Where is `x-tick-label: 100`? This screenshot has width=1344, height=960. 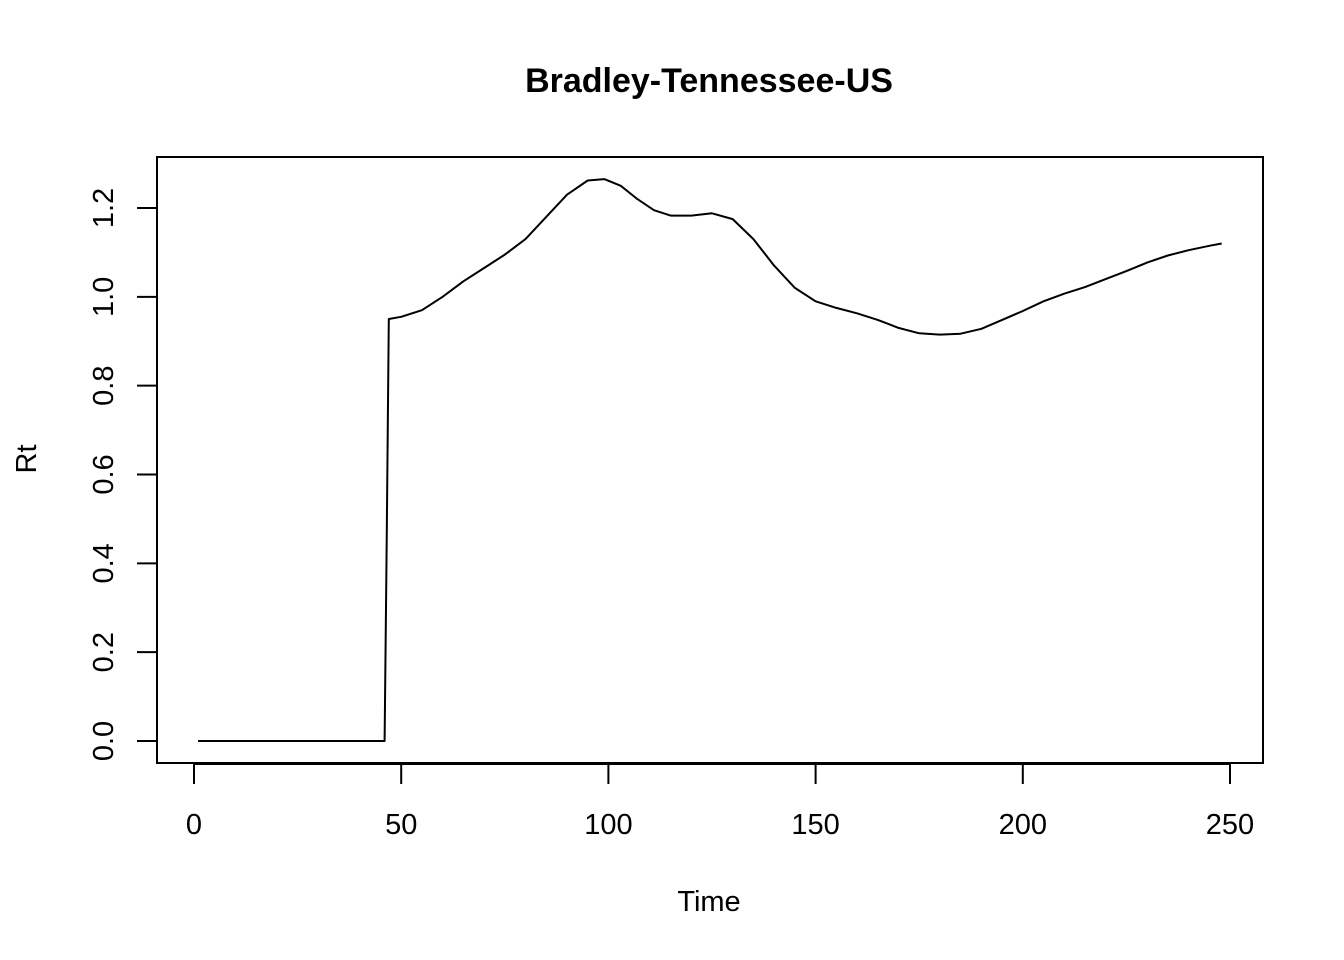 x-tick-label: 100 is located at coordinates (608, 825).